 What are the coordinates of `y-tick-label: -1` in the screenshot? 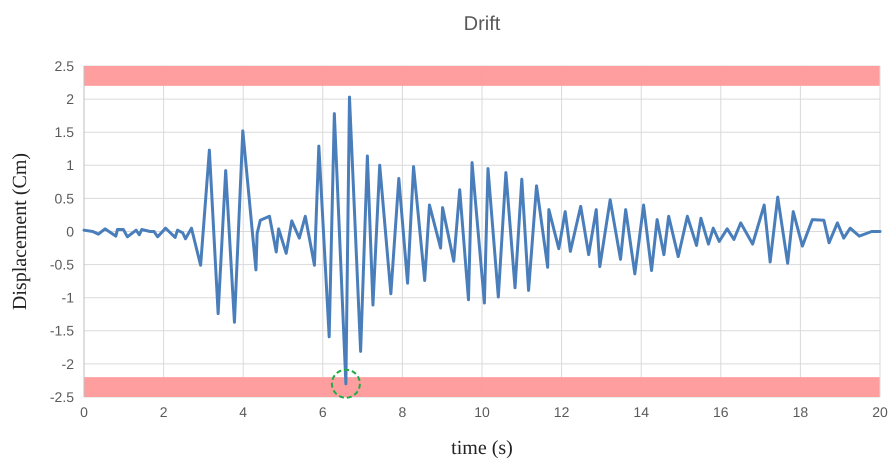 It's located at (68, 298).